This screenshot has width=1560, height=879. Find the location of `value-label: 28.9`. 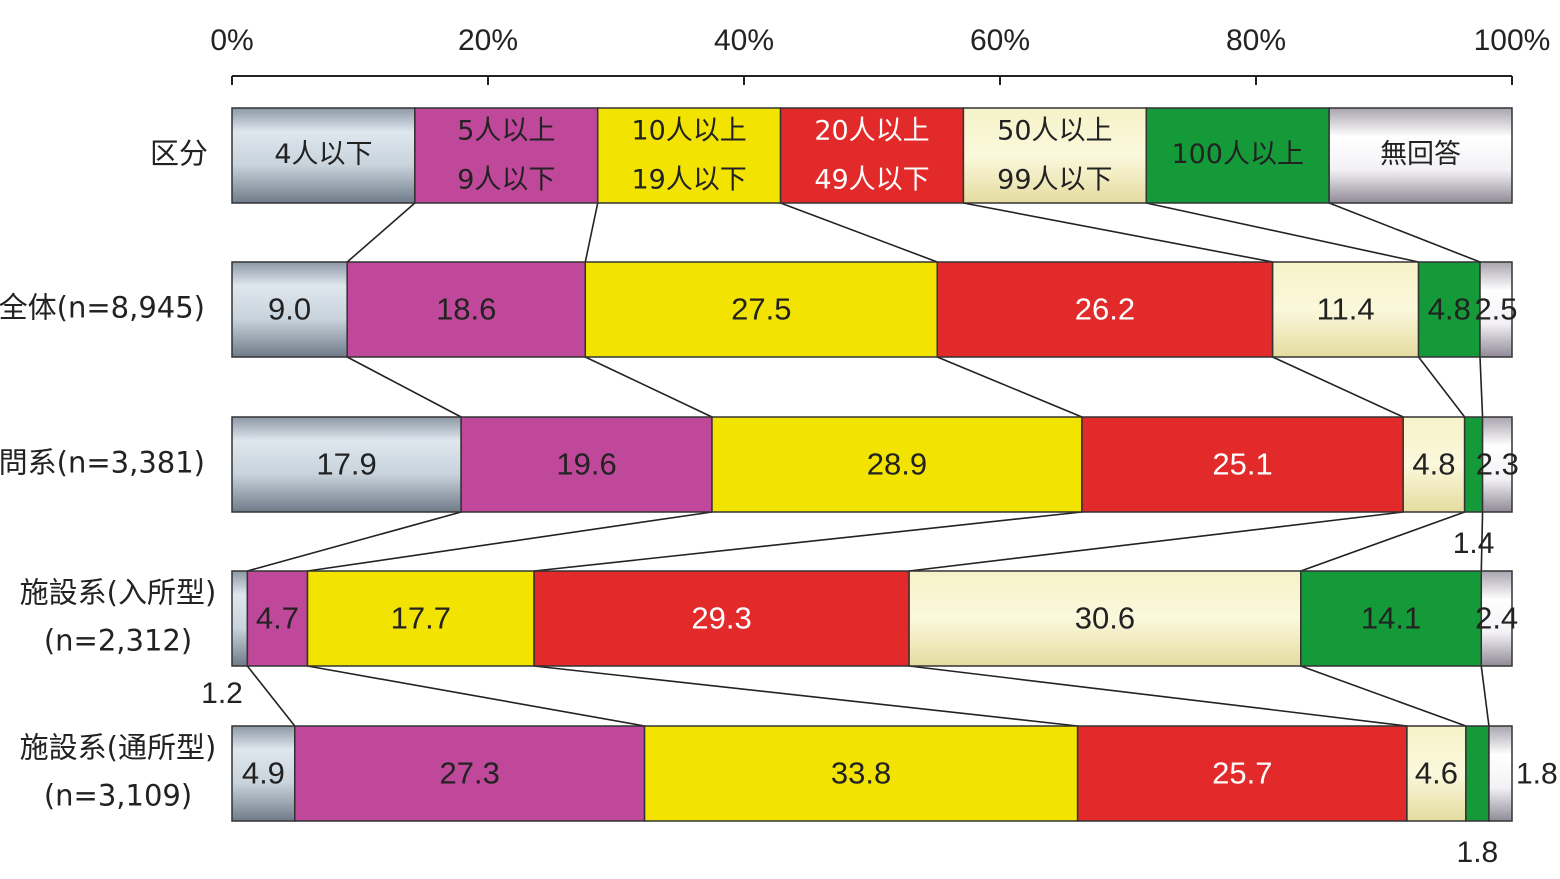

value-label: 28.9 is located at coordinates (897, 464).